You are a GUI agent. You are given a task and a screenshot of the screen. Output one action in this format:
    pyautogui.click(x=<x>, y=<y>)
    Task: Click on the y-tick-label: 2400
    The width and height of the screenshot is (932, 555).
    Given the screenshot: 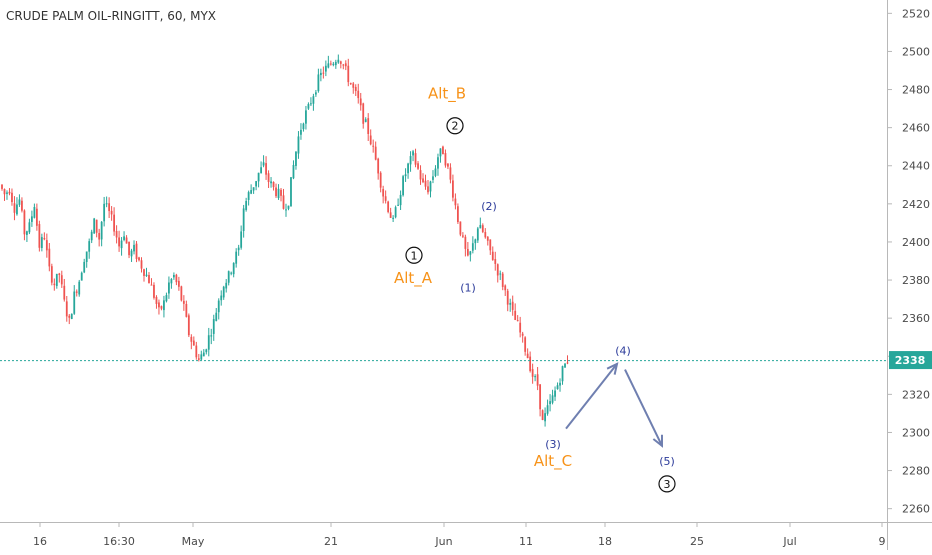 What is the action you would take?
    pyautogui.click(x=916, y=242)
    